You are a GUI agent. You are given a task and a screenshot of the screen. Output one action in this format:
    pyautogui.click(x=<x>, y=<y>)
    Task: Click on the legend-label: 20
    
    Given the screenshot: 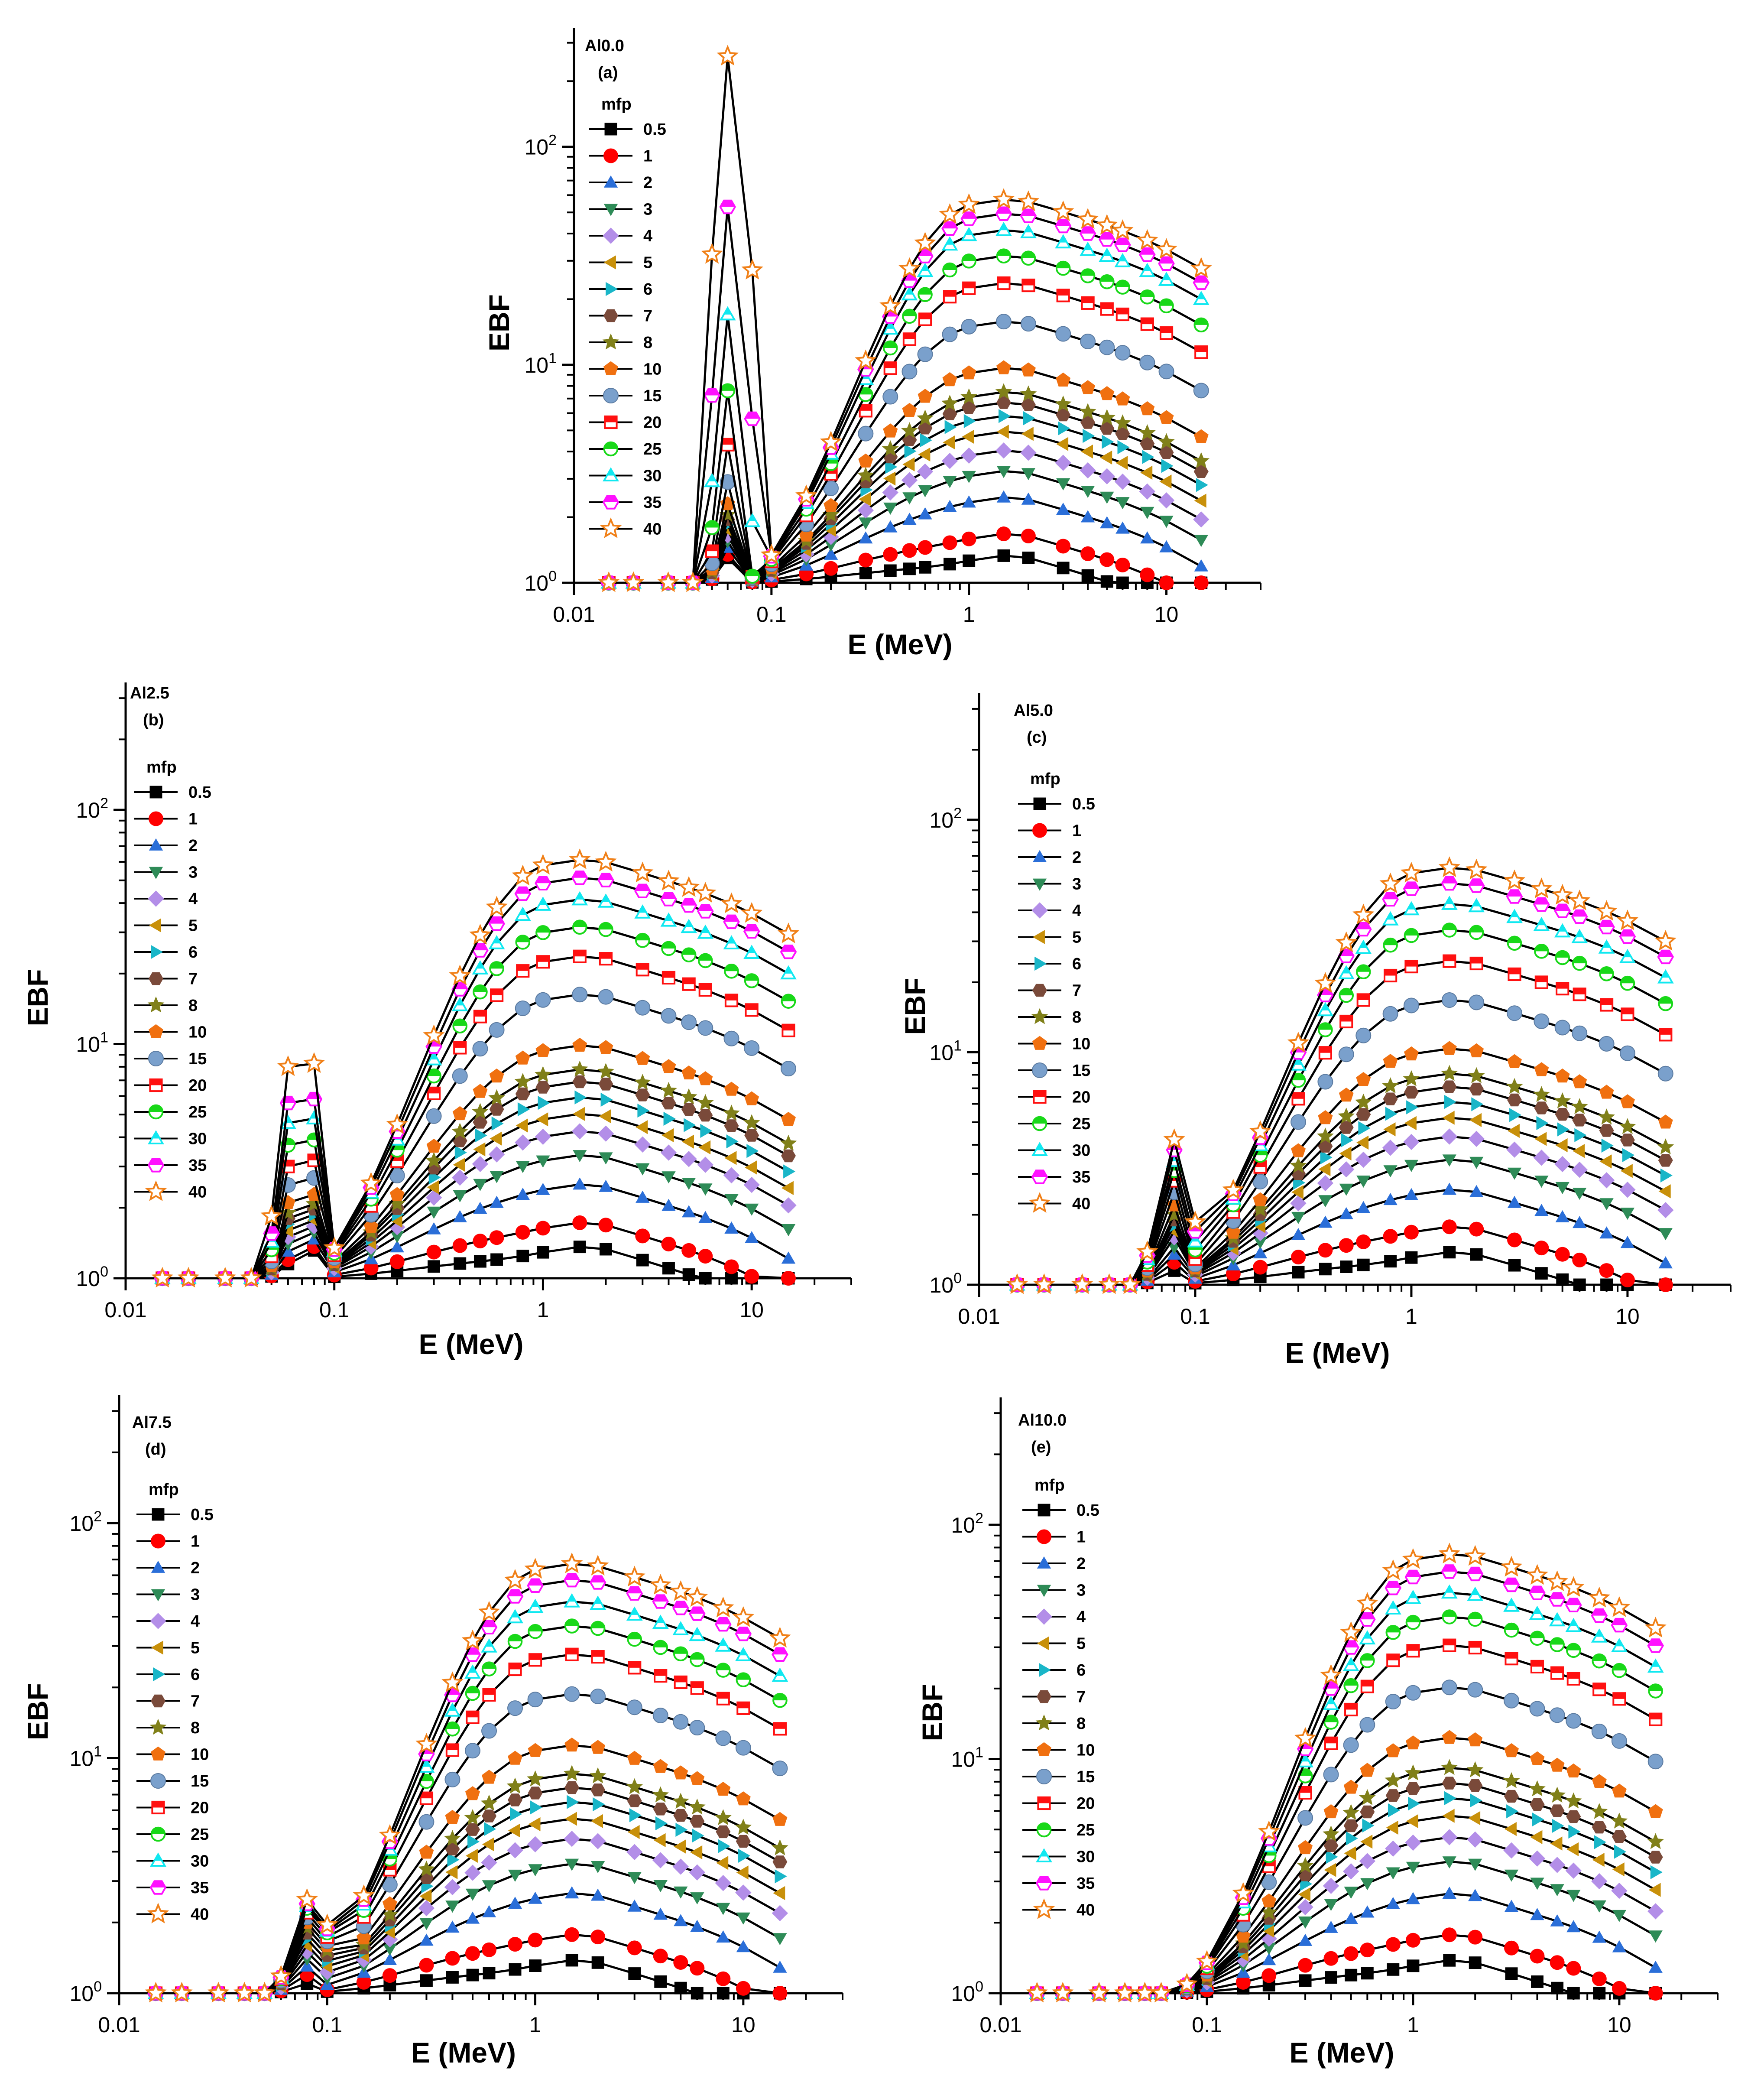 What is the action you would take?
    pyautogui.click(x=1086, y=1804)
    